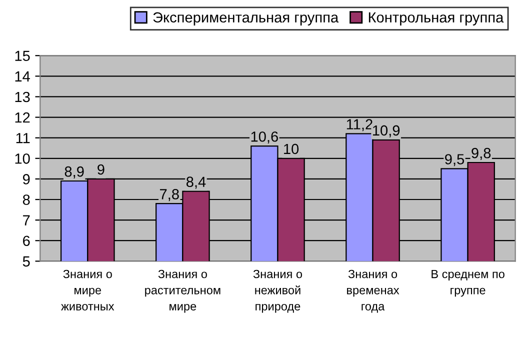  Describe the element at coordinates (22, 56) in the screenshot. I see `y-tick-label: 15` at that location.